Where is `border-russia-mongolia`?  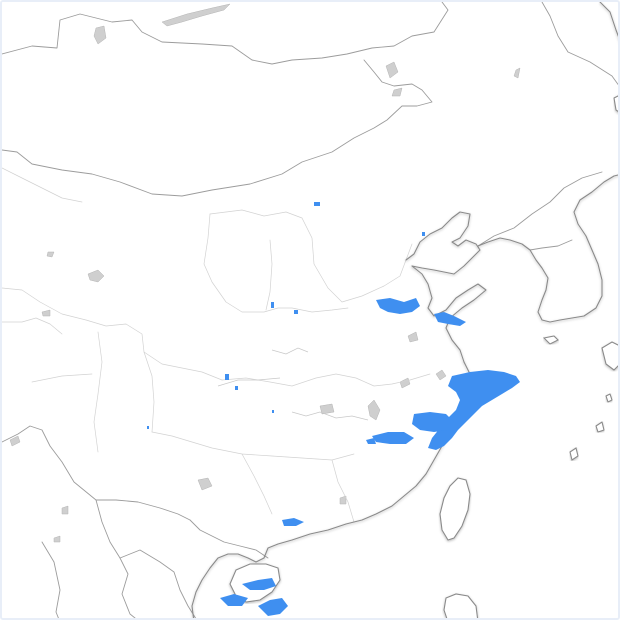 border-russia-mongolia is located at coordinates (225, 33).